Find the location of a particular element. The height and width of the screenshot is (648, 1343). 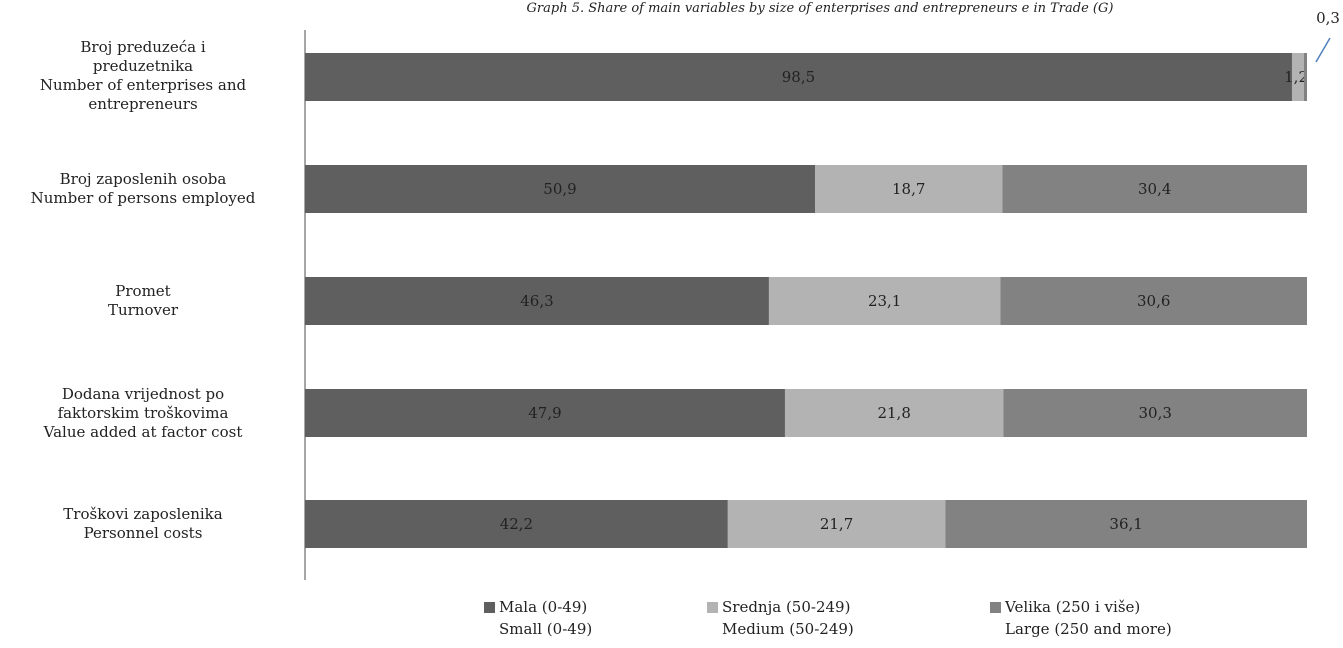

data-label: 21,8 is located at coordinates (893, 413).